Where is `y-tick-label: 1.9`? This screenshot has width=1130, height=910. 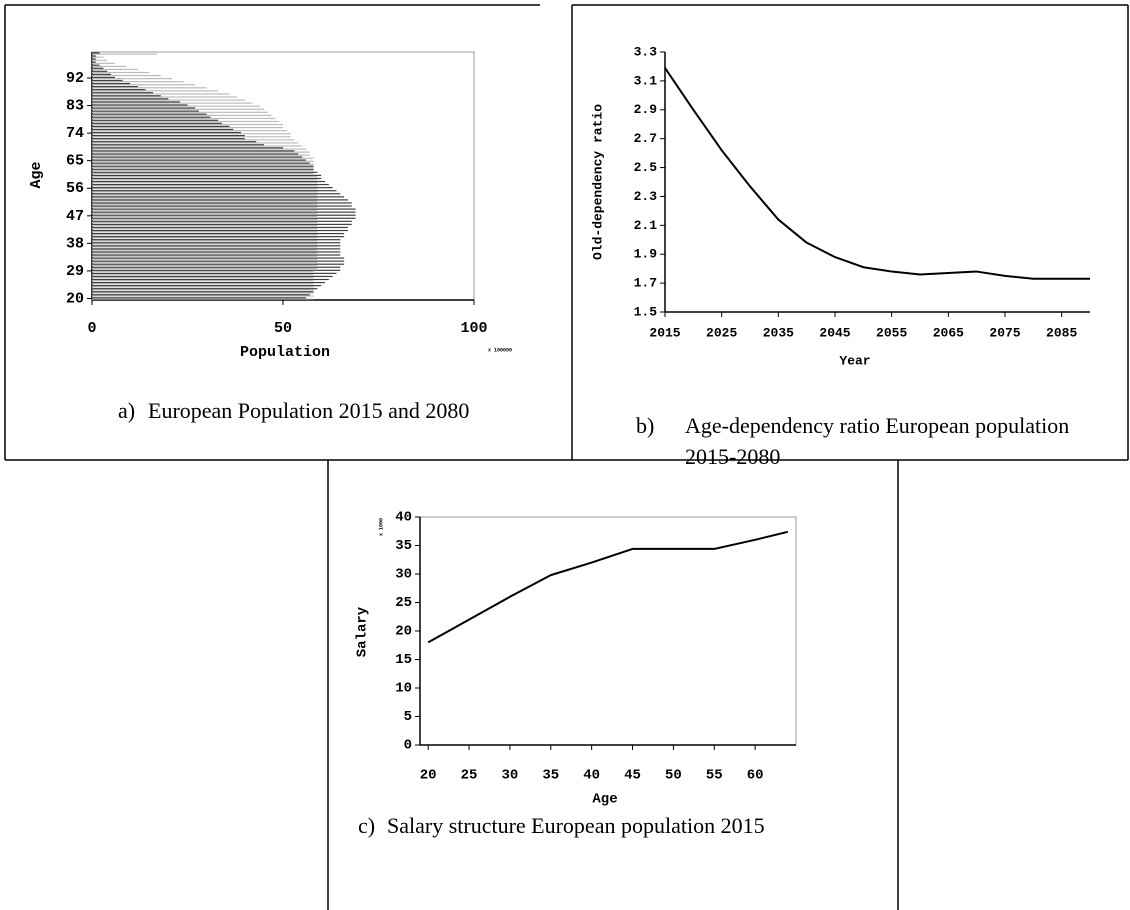
y-tick-label: 1.9 is located at coordinates (646, 254).